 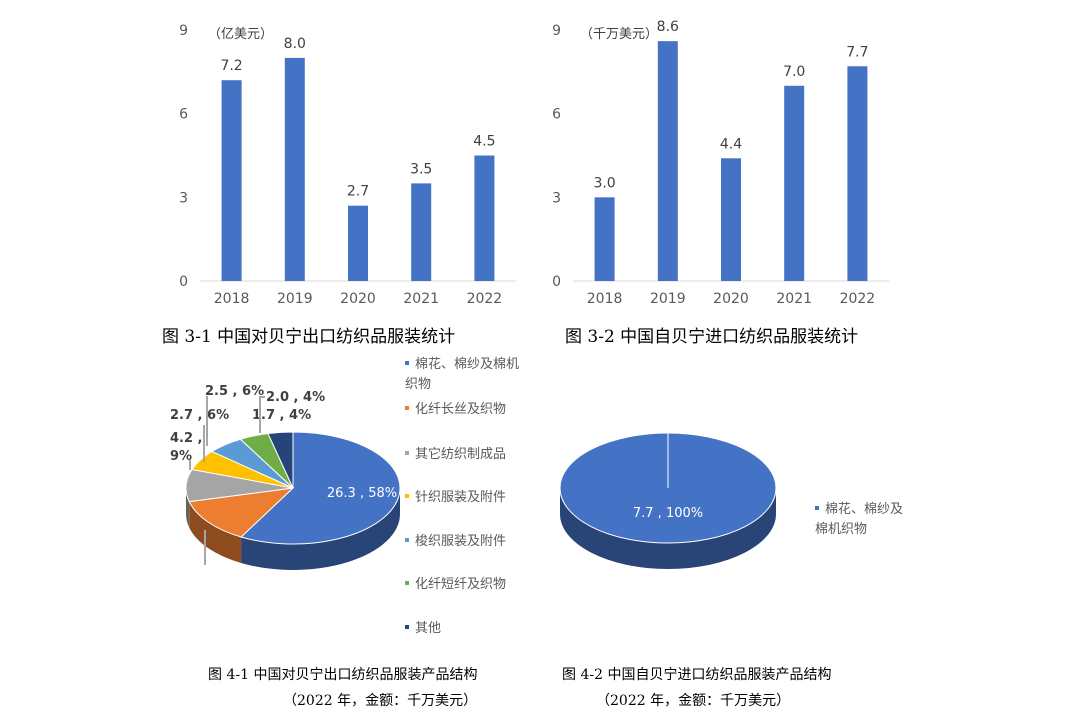 What do you see at coordinates (358, 192) in the screenshot?
I see `data-label: 2.7` at bounding box center [358, 192].